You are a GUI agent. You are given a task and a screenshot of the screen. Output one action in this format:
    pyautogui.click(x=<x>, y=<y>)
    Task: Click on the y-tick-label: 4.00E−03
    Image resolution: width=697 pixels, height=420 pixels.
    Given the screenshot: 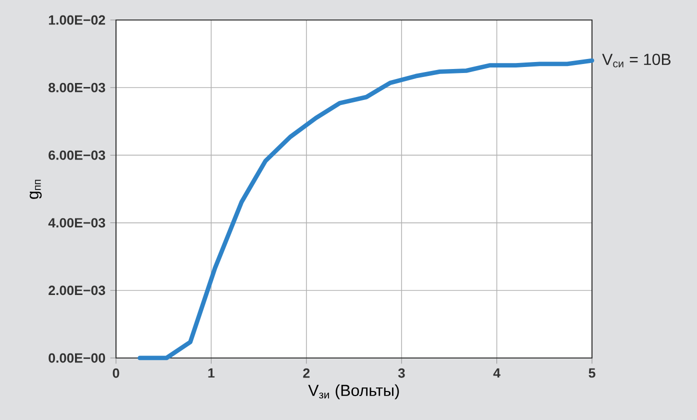 What is the action you would take?
    pyautogui.click(x=77, y=223)
    